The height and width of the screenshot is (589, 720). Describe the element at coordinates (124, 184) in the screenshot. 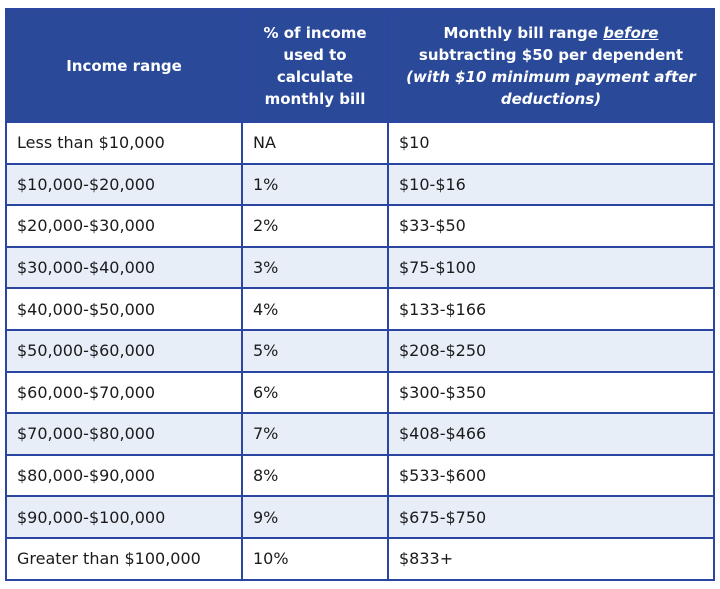

I see `income-cell: $10,000-$20,000` at that location.